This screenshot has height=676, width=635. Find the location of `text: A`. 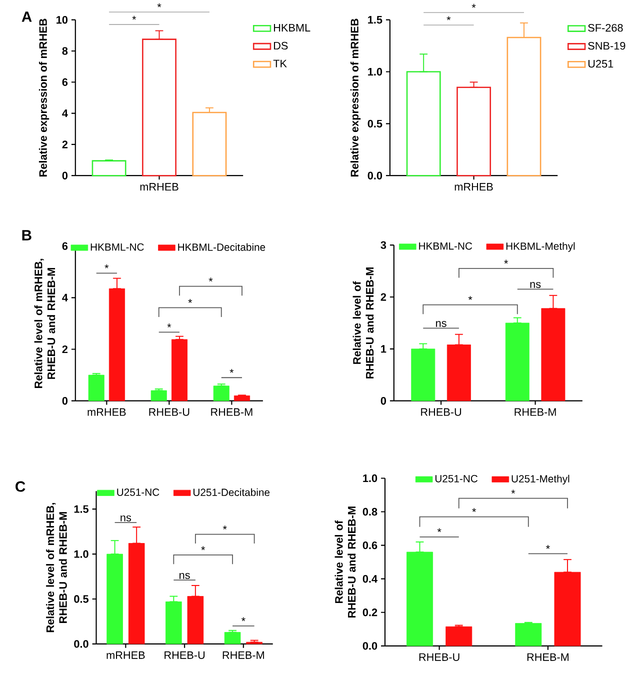

text: A is located at coordinates (27, 17).